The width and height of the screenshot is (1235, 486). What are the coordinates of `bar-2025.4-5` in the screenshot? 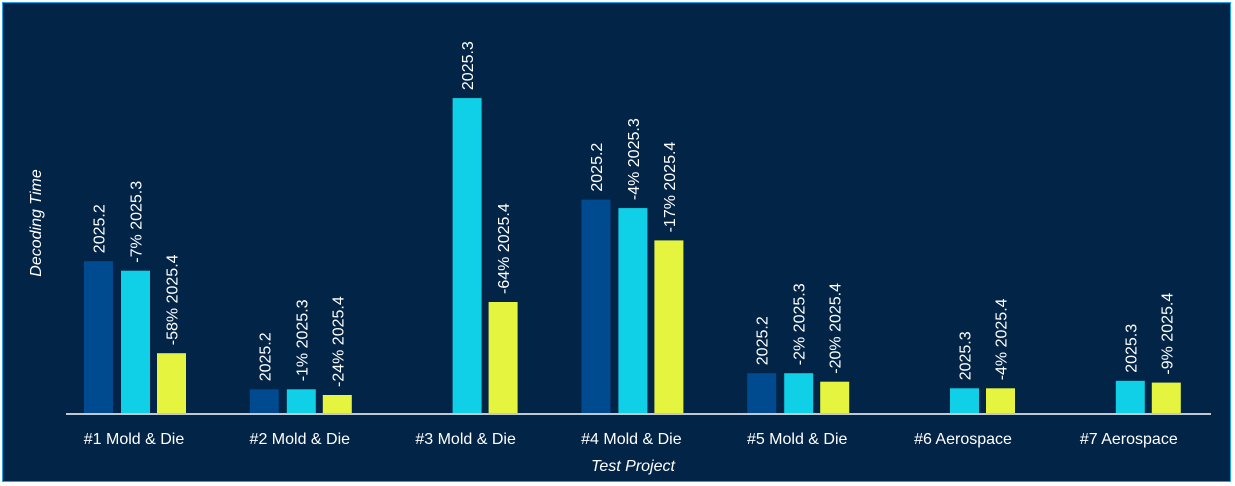 It's located at (835, 397).